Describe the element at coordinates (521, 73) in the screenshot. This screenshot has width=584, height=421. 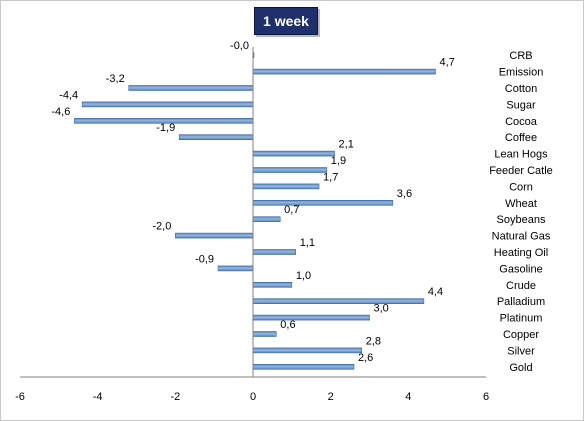
I see `category-label: Emission` at that location.